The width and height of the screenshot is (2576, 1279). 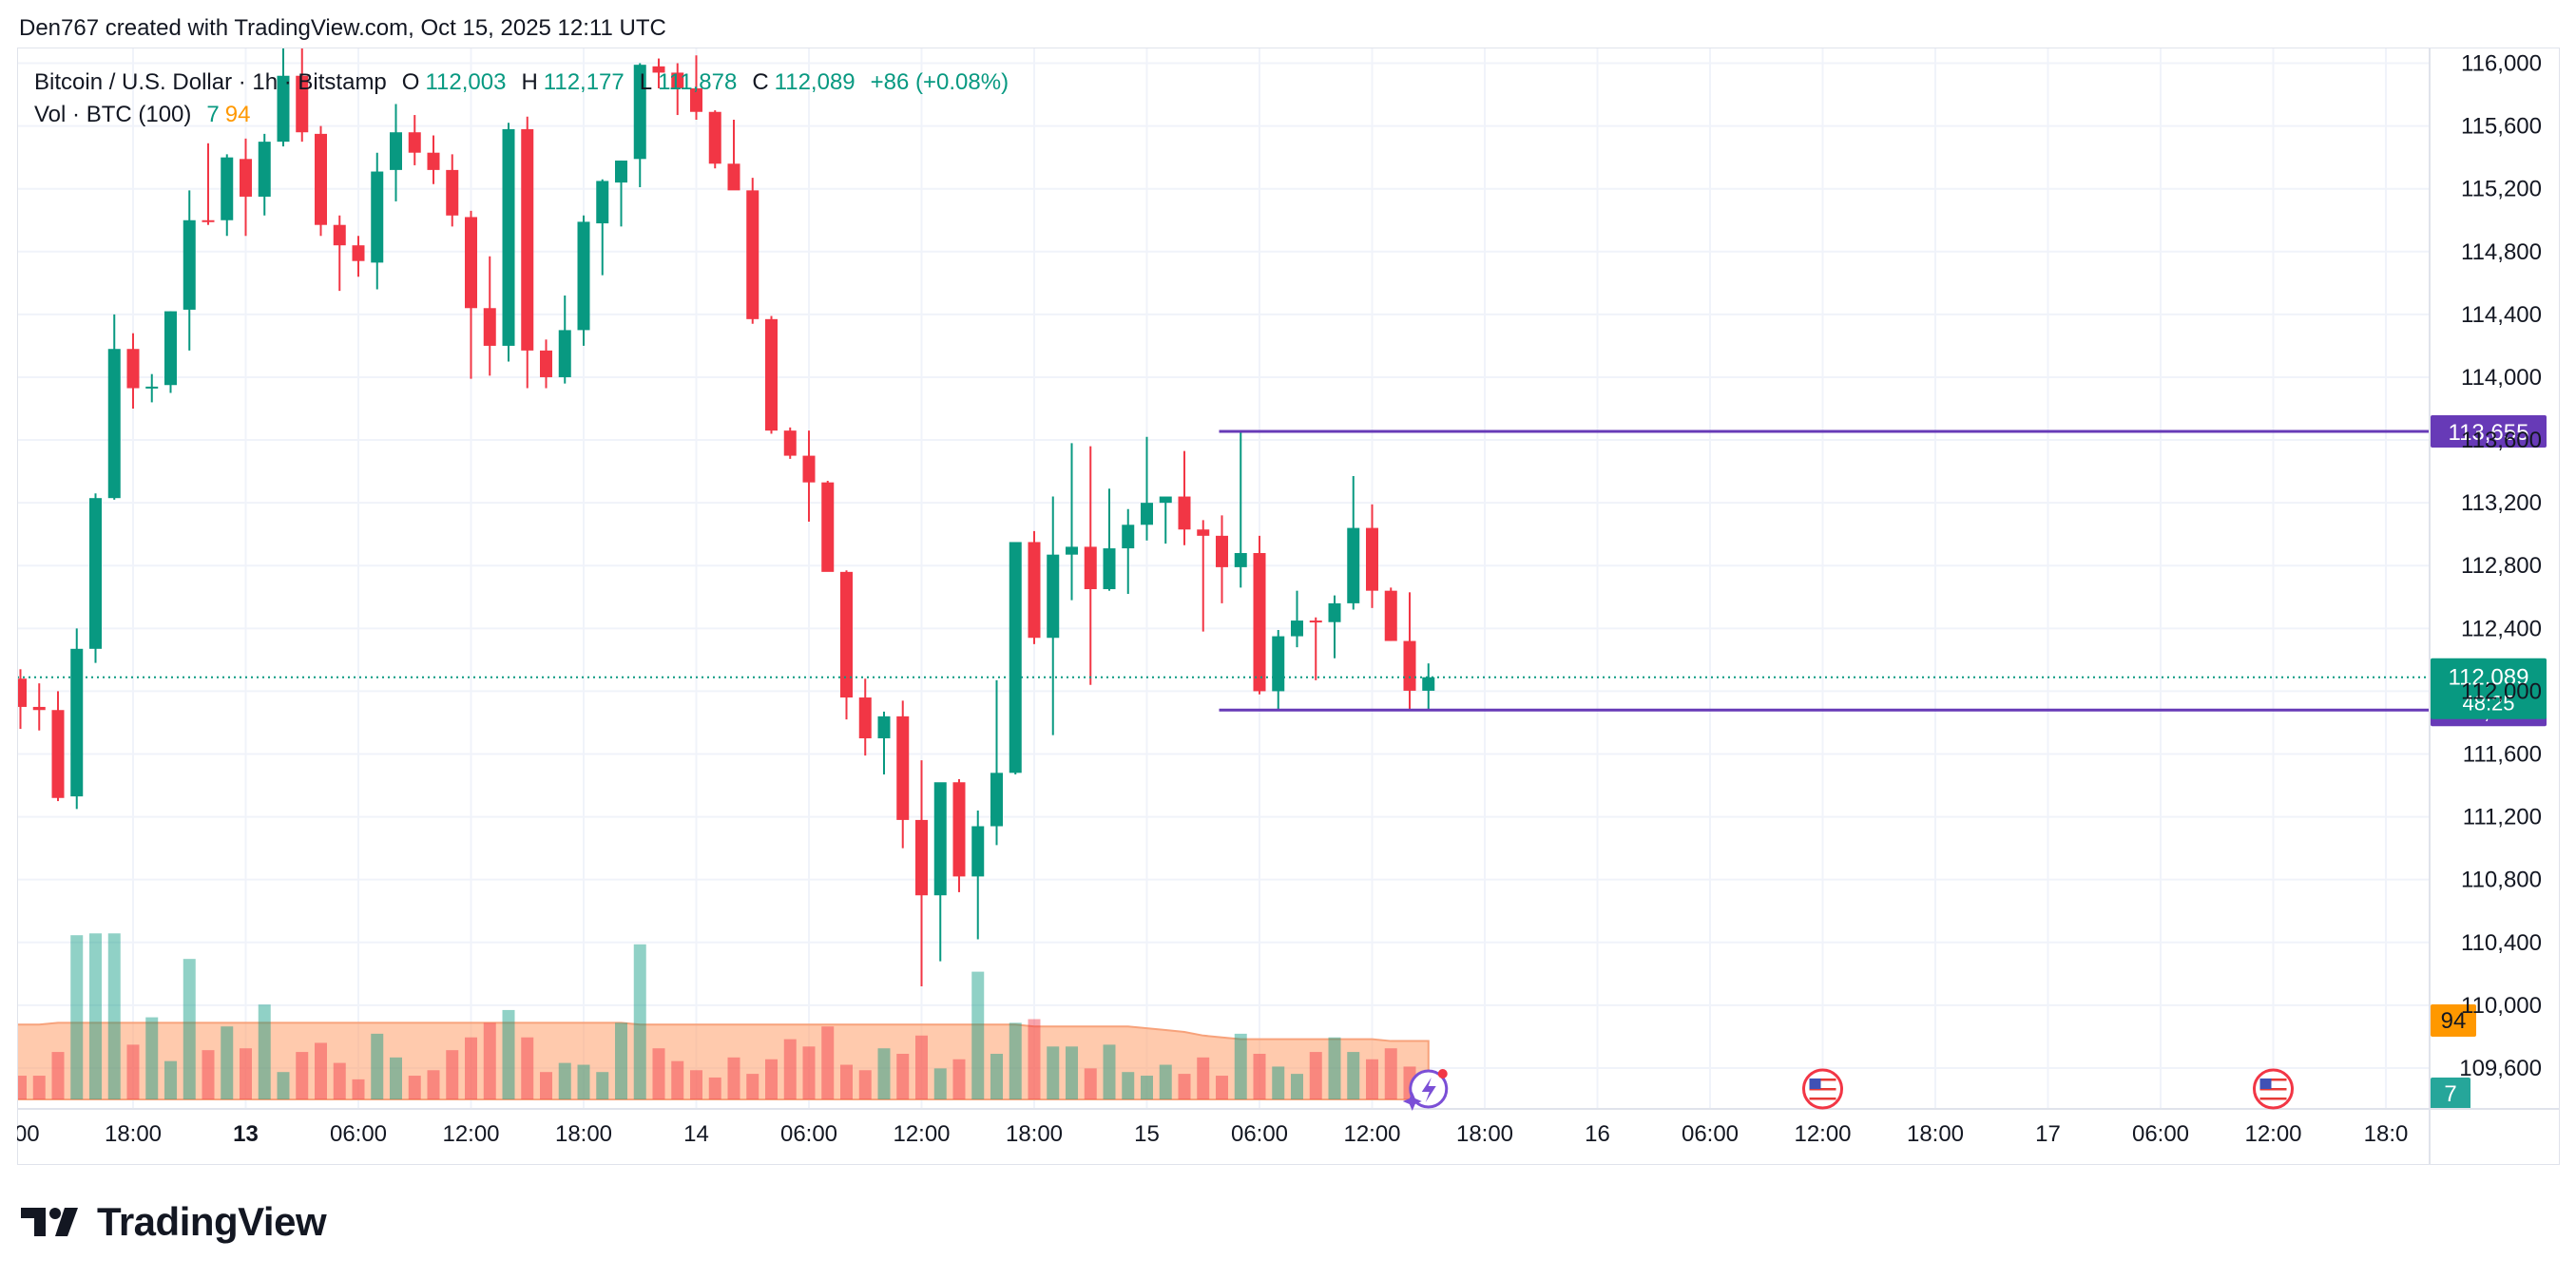 I want to click on volume-ma-area, so click(x=720, y=1060).